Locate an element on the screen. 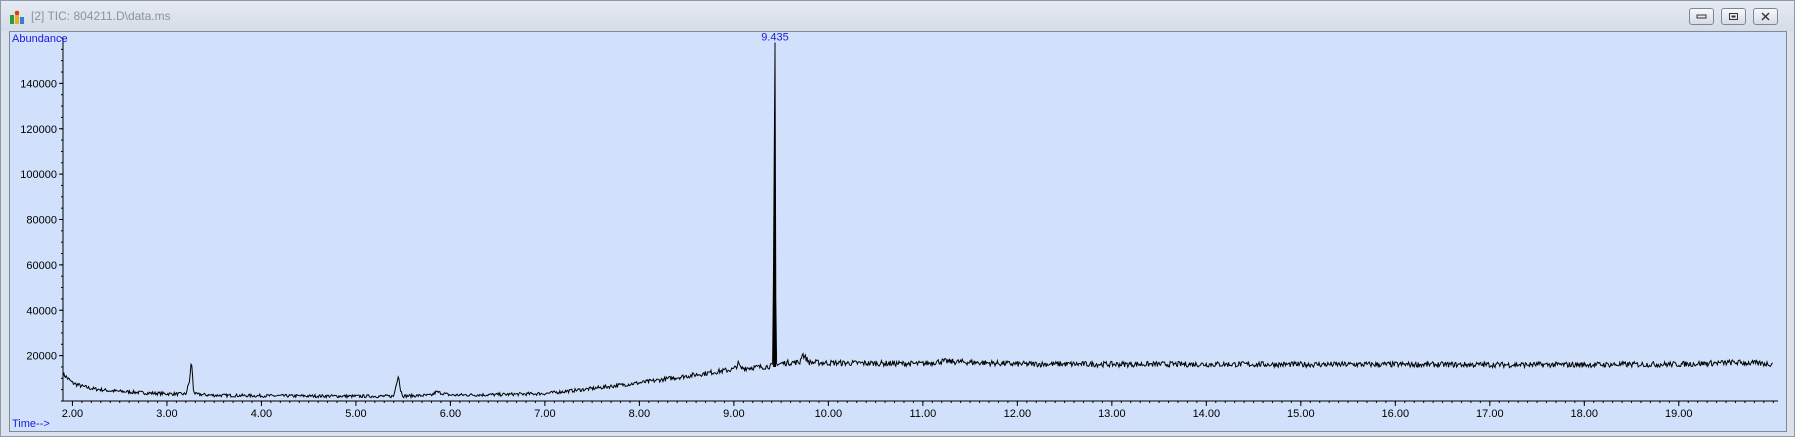 The image size is (1795, 437). x-axis-label: Time--> is located at coordinates (31, 424).